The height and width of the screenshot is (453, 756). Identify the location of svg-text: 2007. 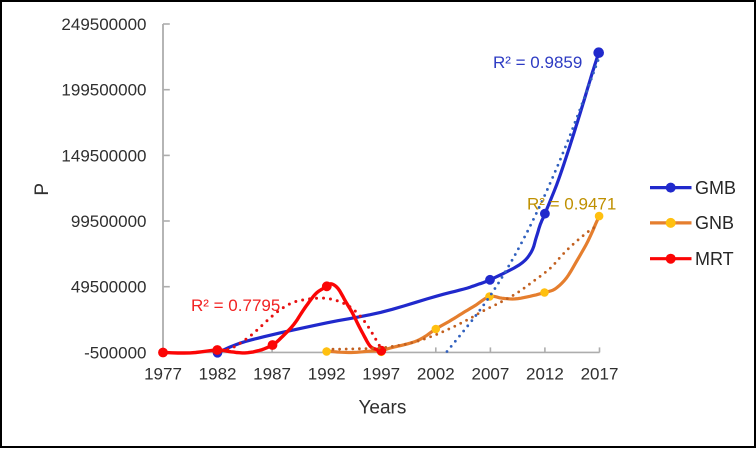
(490, 374).